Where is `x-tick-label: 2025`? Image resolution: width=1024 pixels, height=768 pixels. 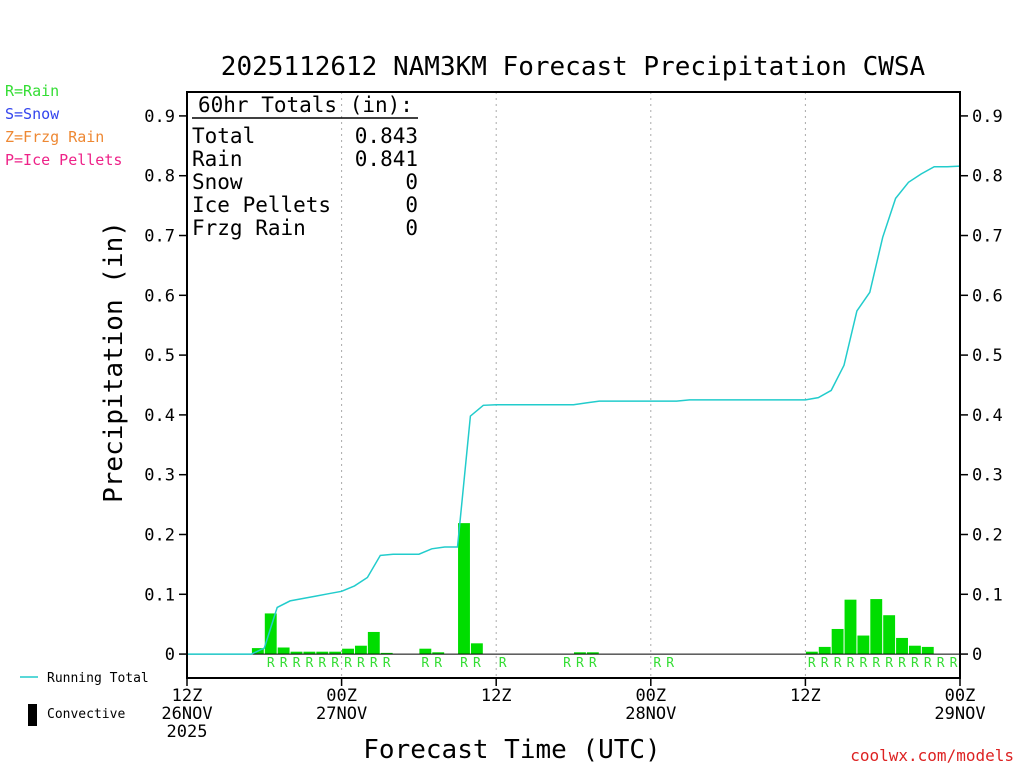 x-tick-label: 2025 is located at coordinates (187, 732).